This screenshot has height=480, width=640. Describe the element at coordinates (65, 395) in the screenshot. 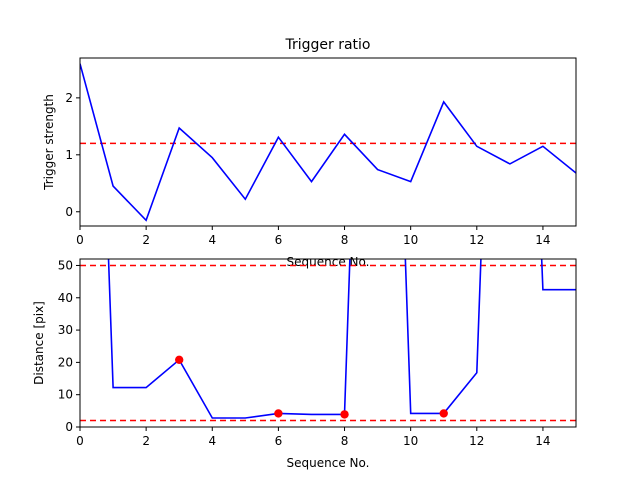

I see `y-tick-label: 10` at that location.